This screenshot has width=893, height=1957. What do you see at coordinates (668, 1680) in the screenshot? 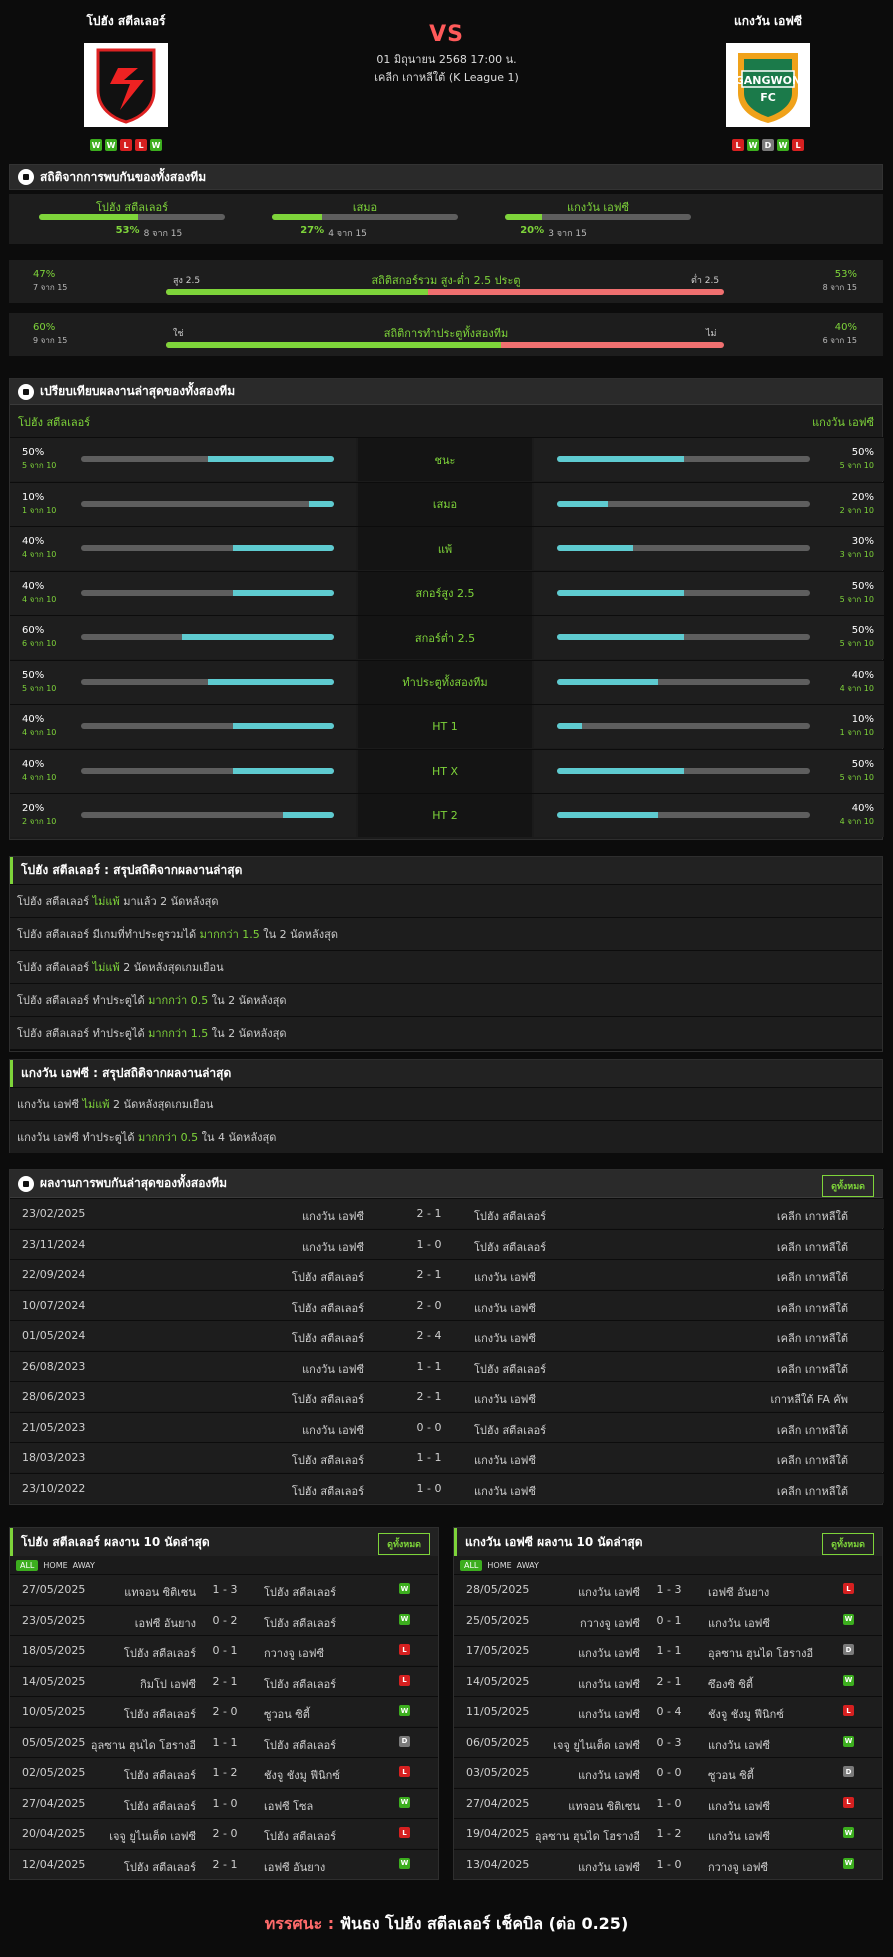
I see `last-match-row: 14/05/2025 แกงวัน เอฟซี 2 - 1 ซึองซิ ซิตี้ W` at bounding box center [668, 1680].